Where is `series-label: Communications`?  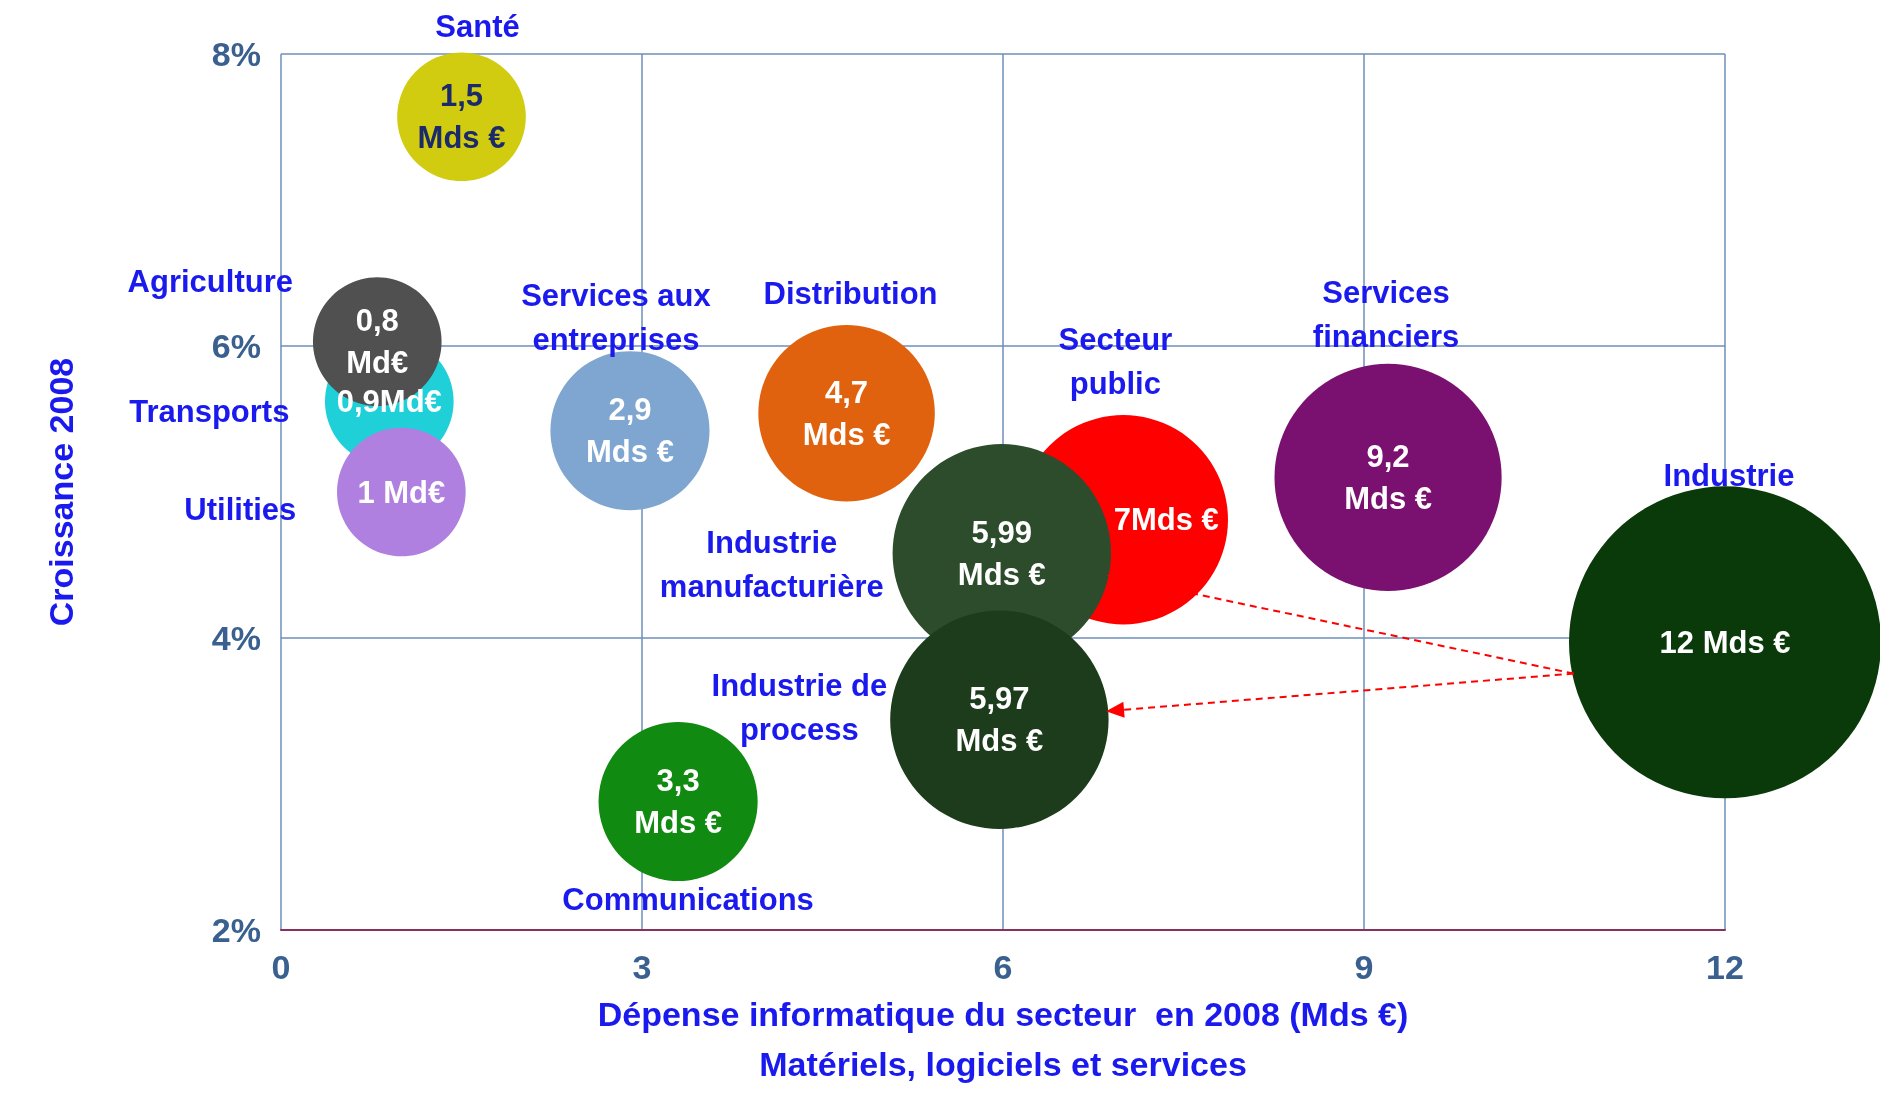
series-label: Communications is located at coordinates (688, 900).